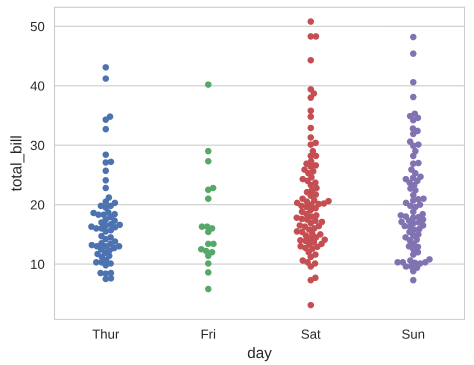  Describe the element at coordinates (413, 334) in the screenshot. I see `x-tick-label: Sun` at that location.